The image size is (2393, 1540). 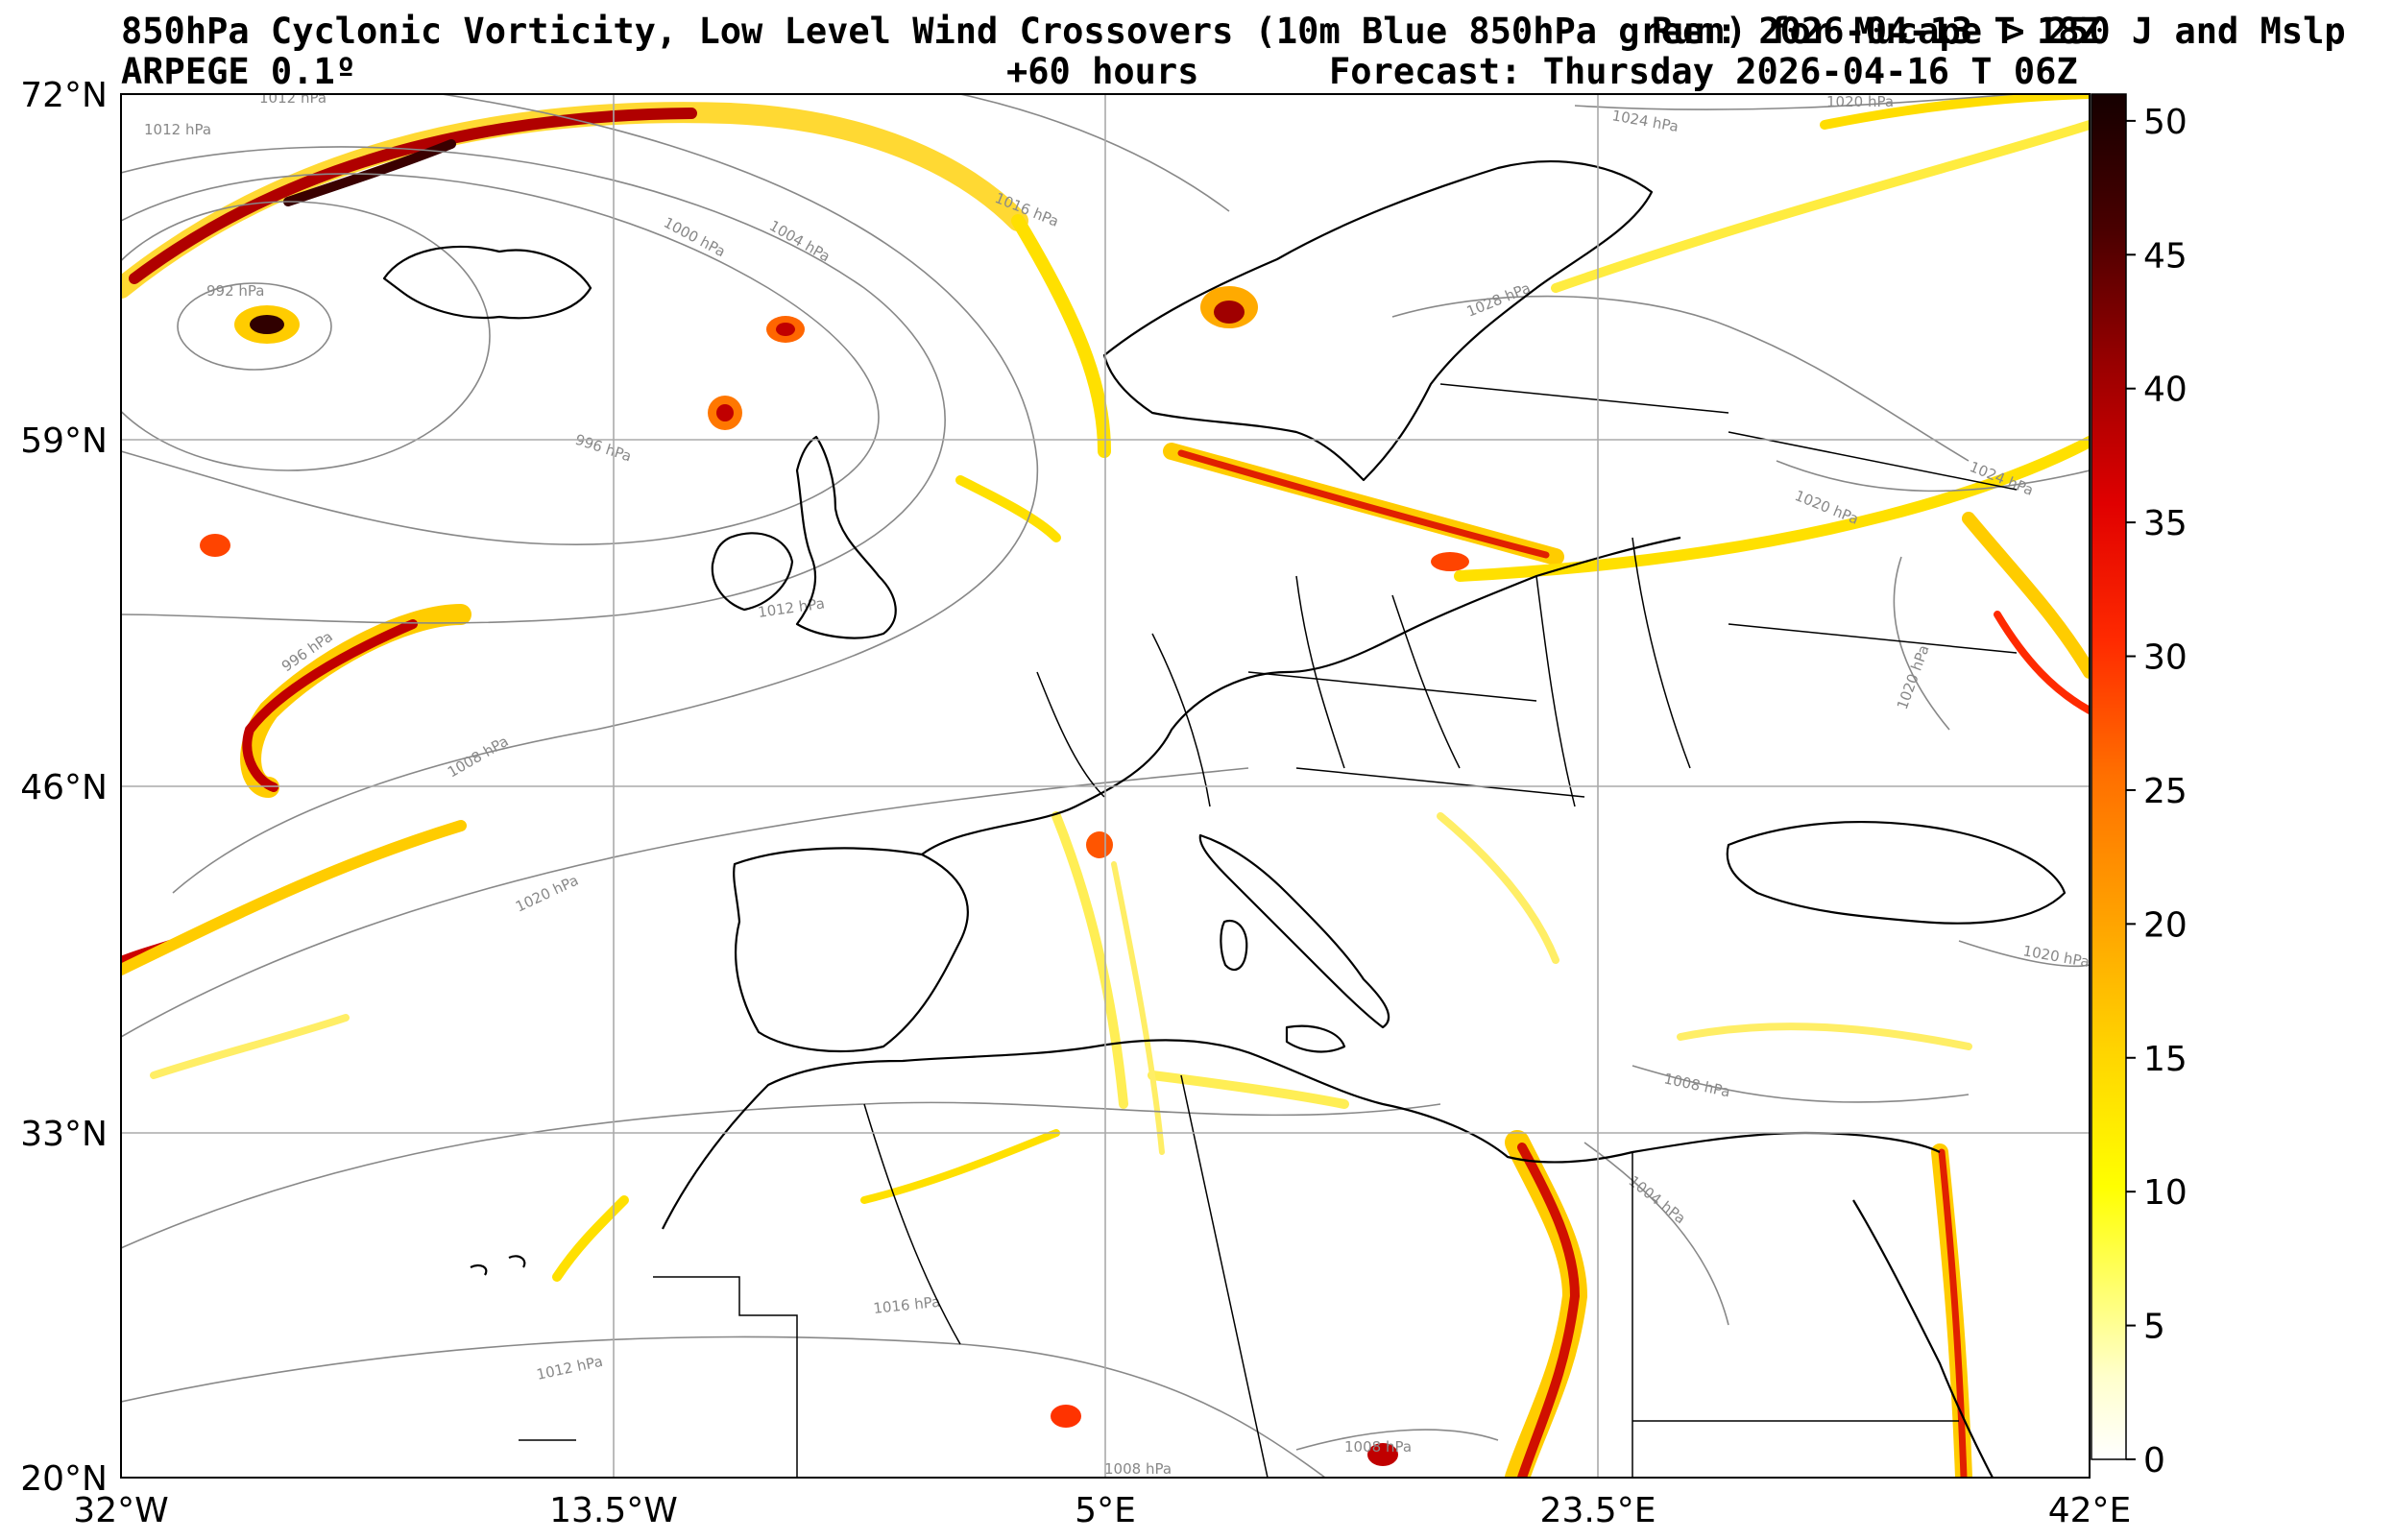 What do you see at coordinates (1315, 1038) in the screenshot?
I see `sicily-outline` at bounding box center [1315, 1038].